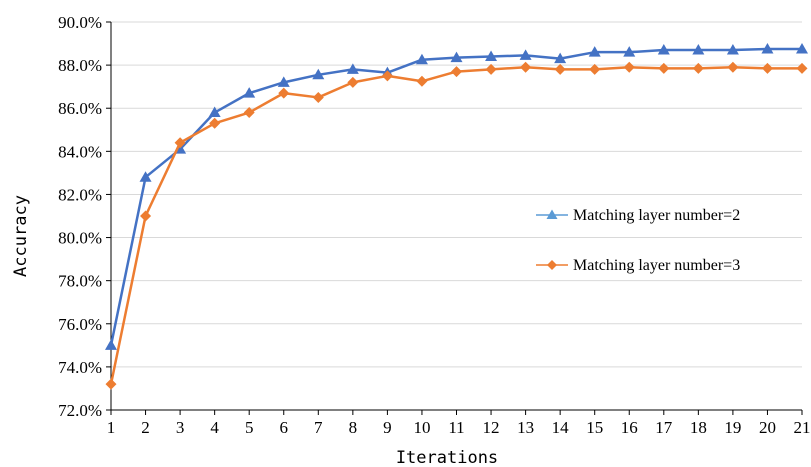 The height and width of the screenshot is (467, 811). What do you see at coordinates (80, 22) in the screenshot?
I see `y-tick-label: 90.0%` at bounding box center [80, 22].